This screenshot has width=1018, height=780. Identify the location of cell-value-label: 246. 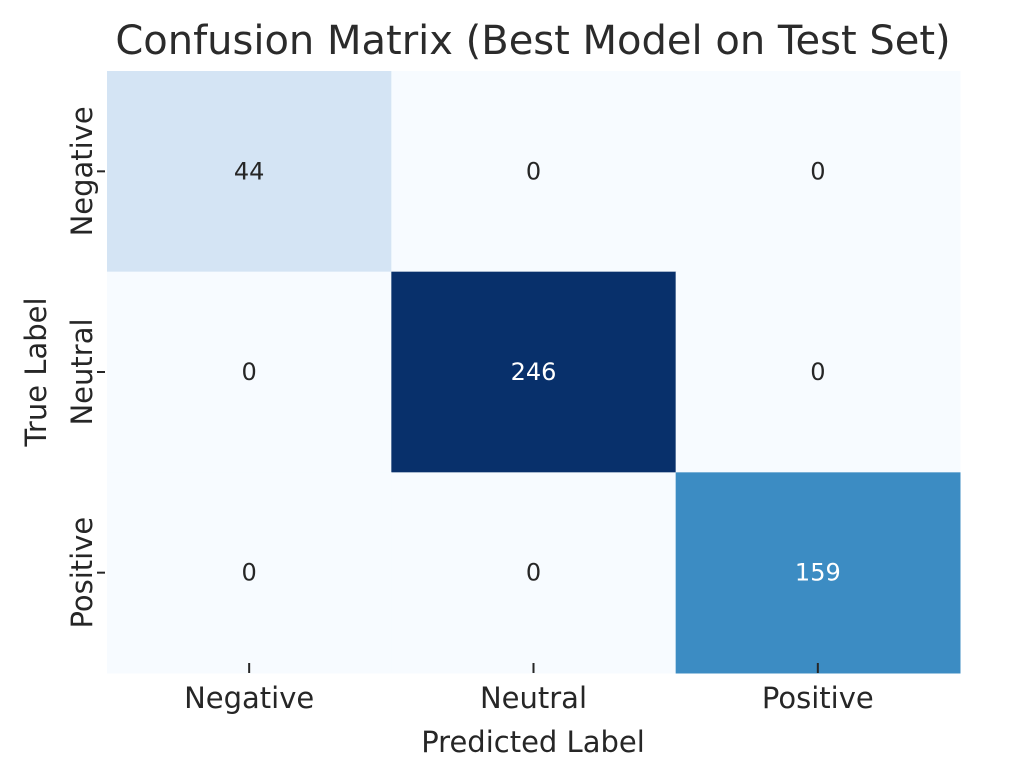
(534, 372).